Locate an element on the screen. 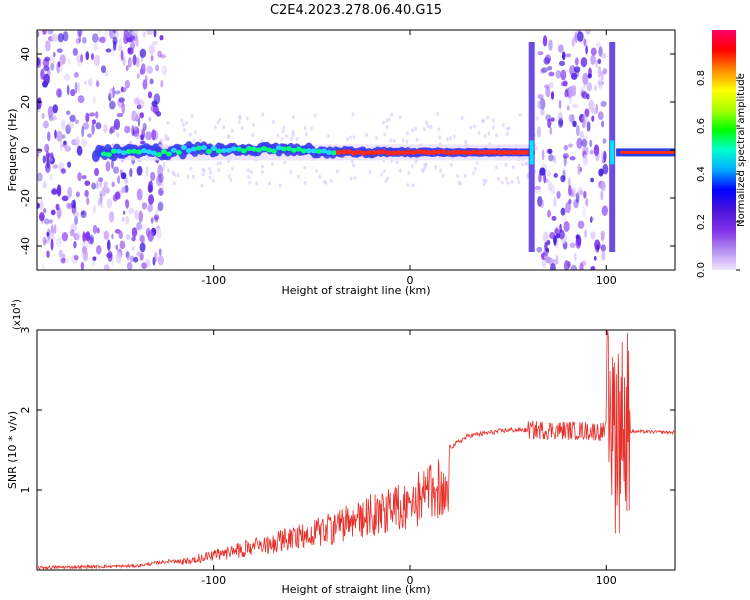 Image resolution: width=750 pixels, height=600 pixels. colorbar-tick-label: 0.2 is located at coordinates (701, 222).